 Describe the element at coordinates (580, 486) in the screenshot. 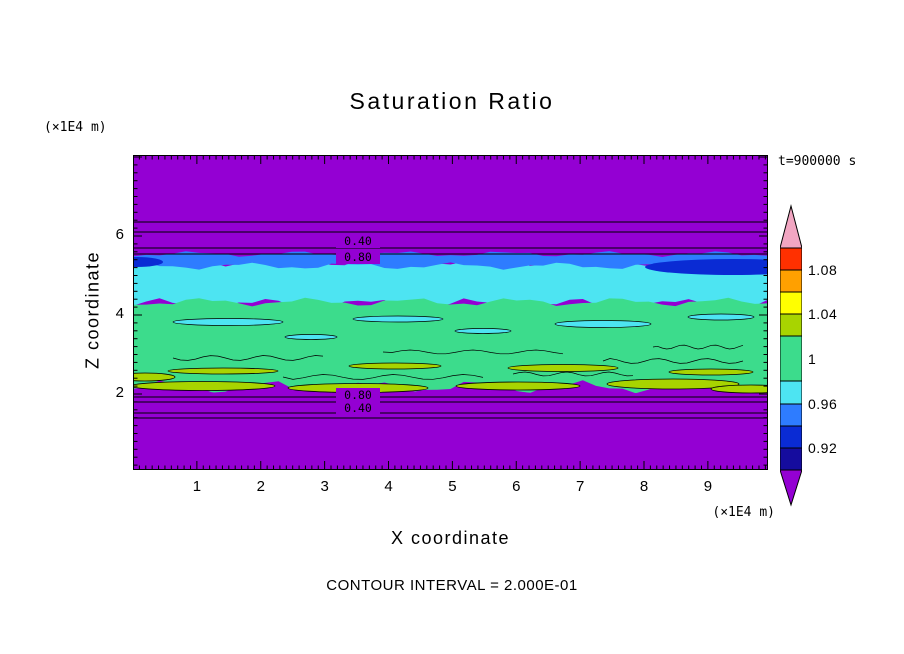

I see `x-tick-label: 7` at that location.